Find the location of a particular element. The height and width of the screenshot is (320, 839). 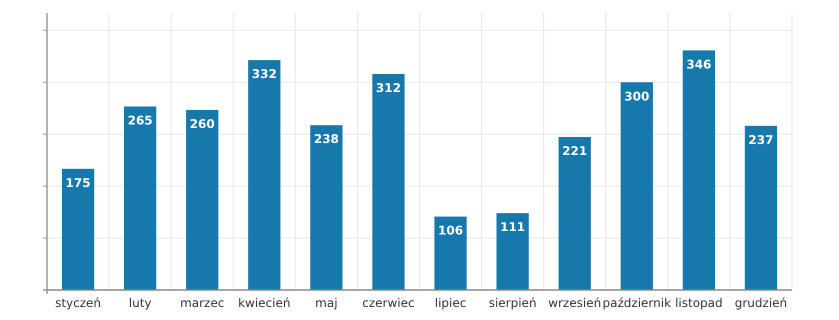

x-tick-label: grudzień is located at coordinates (761, 303).